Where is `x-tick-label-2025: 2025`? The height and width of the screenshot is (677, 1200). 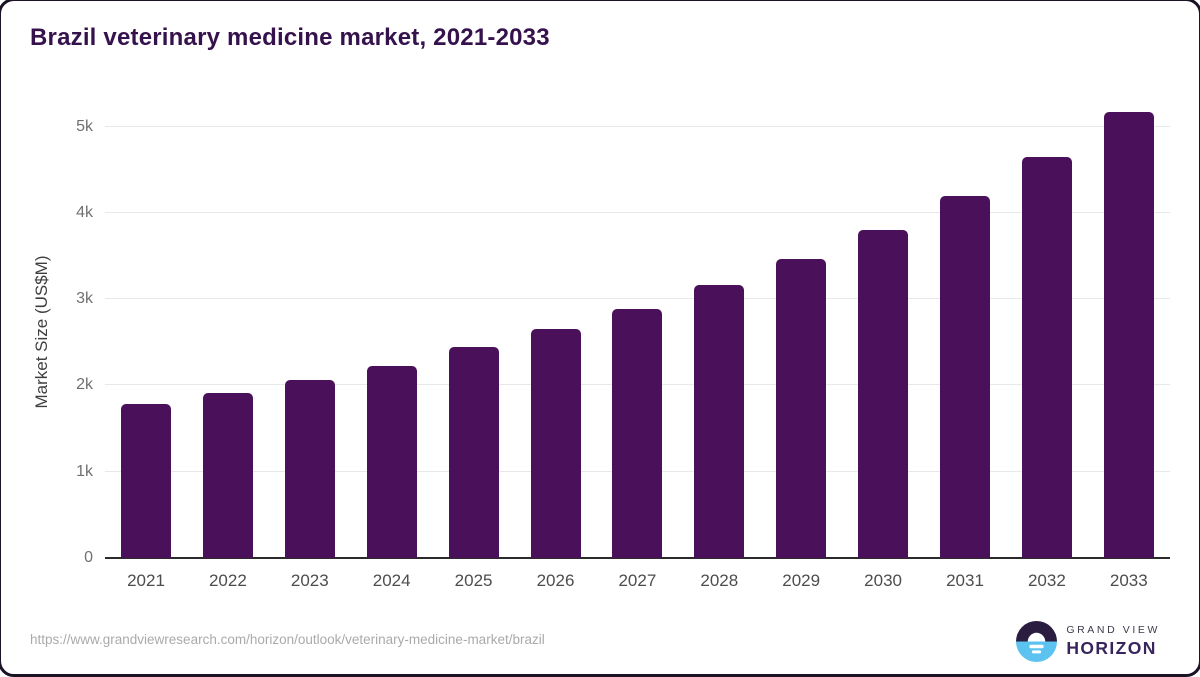
x-tick-label-2025: 2025 is located at coordinates (473, 580).